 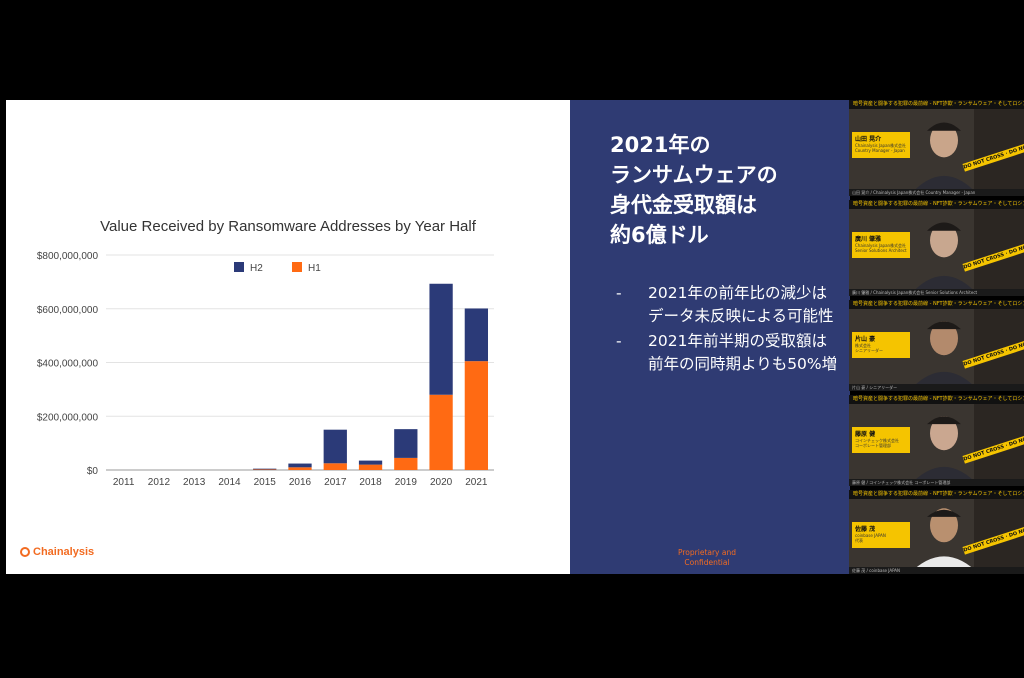 I want to click on bullet-text: 2021年前半期の受取額は前年の同時期よりも50%増, so click(x=743, y=352).